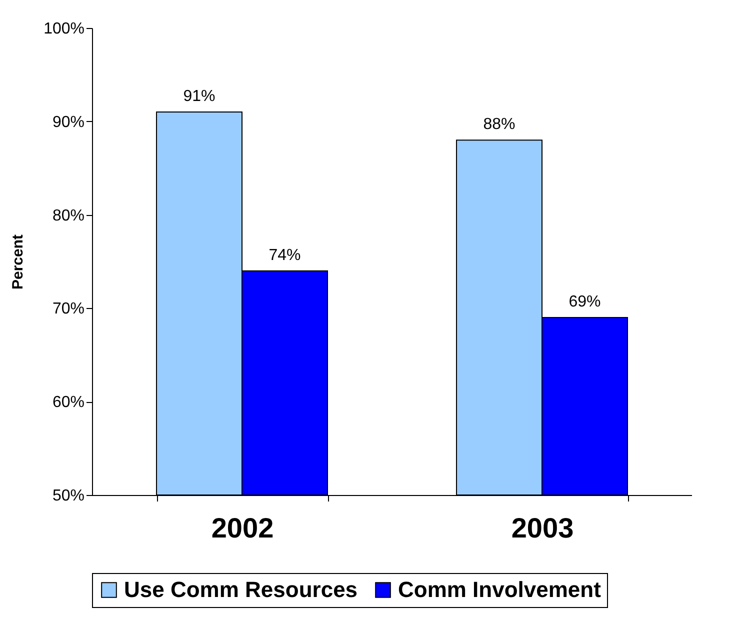  I want to click on legend-label: Use Comm Resources, so click(241, 589).